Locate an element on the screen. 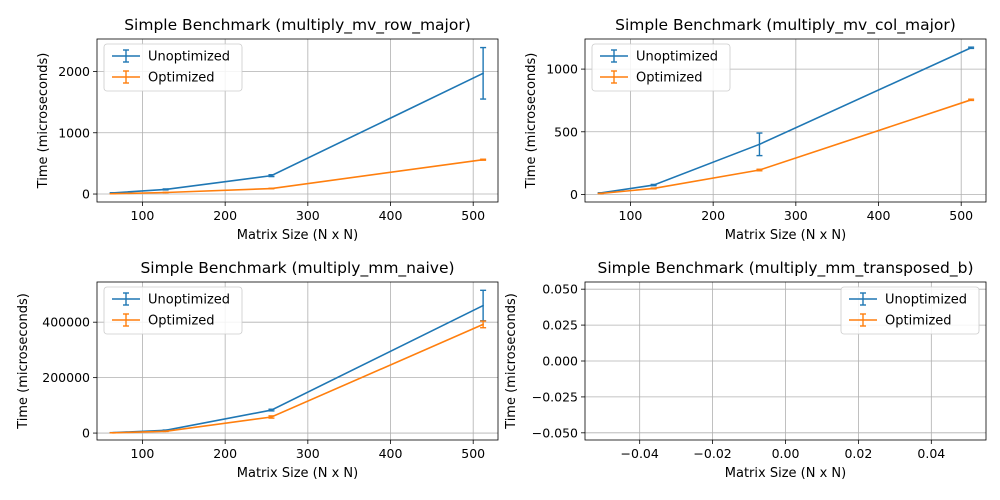 Image resolution: width=1000 pixels, height=500 pixels. chart-title: Simple Benchmark (multiply_mv_col_major) is located at coordinates (785, 25).